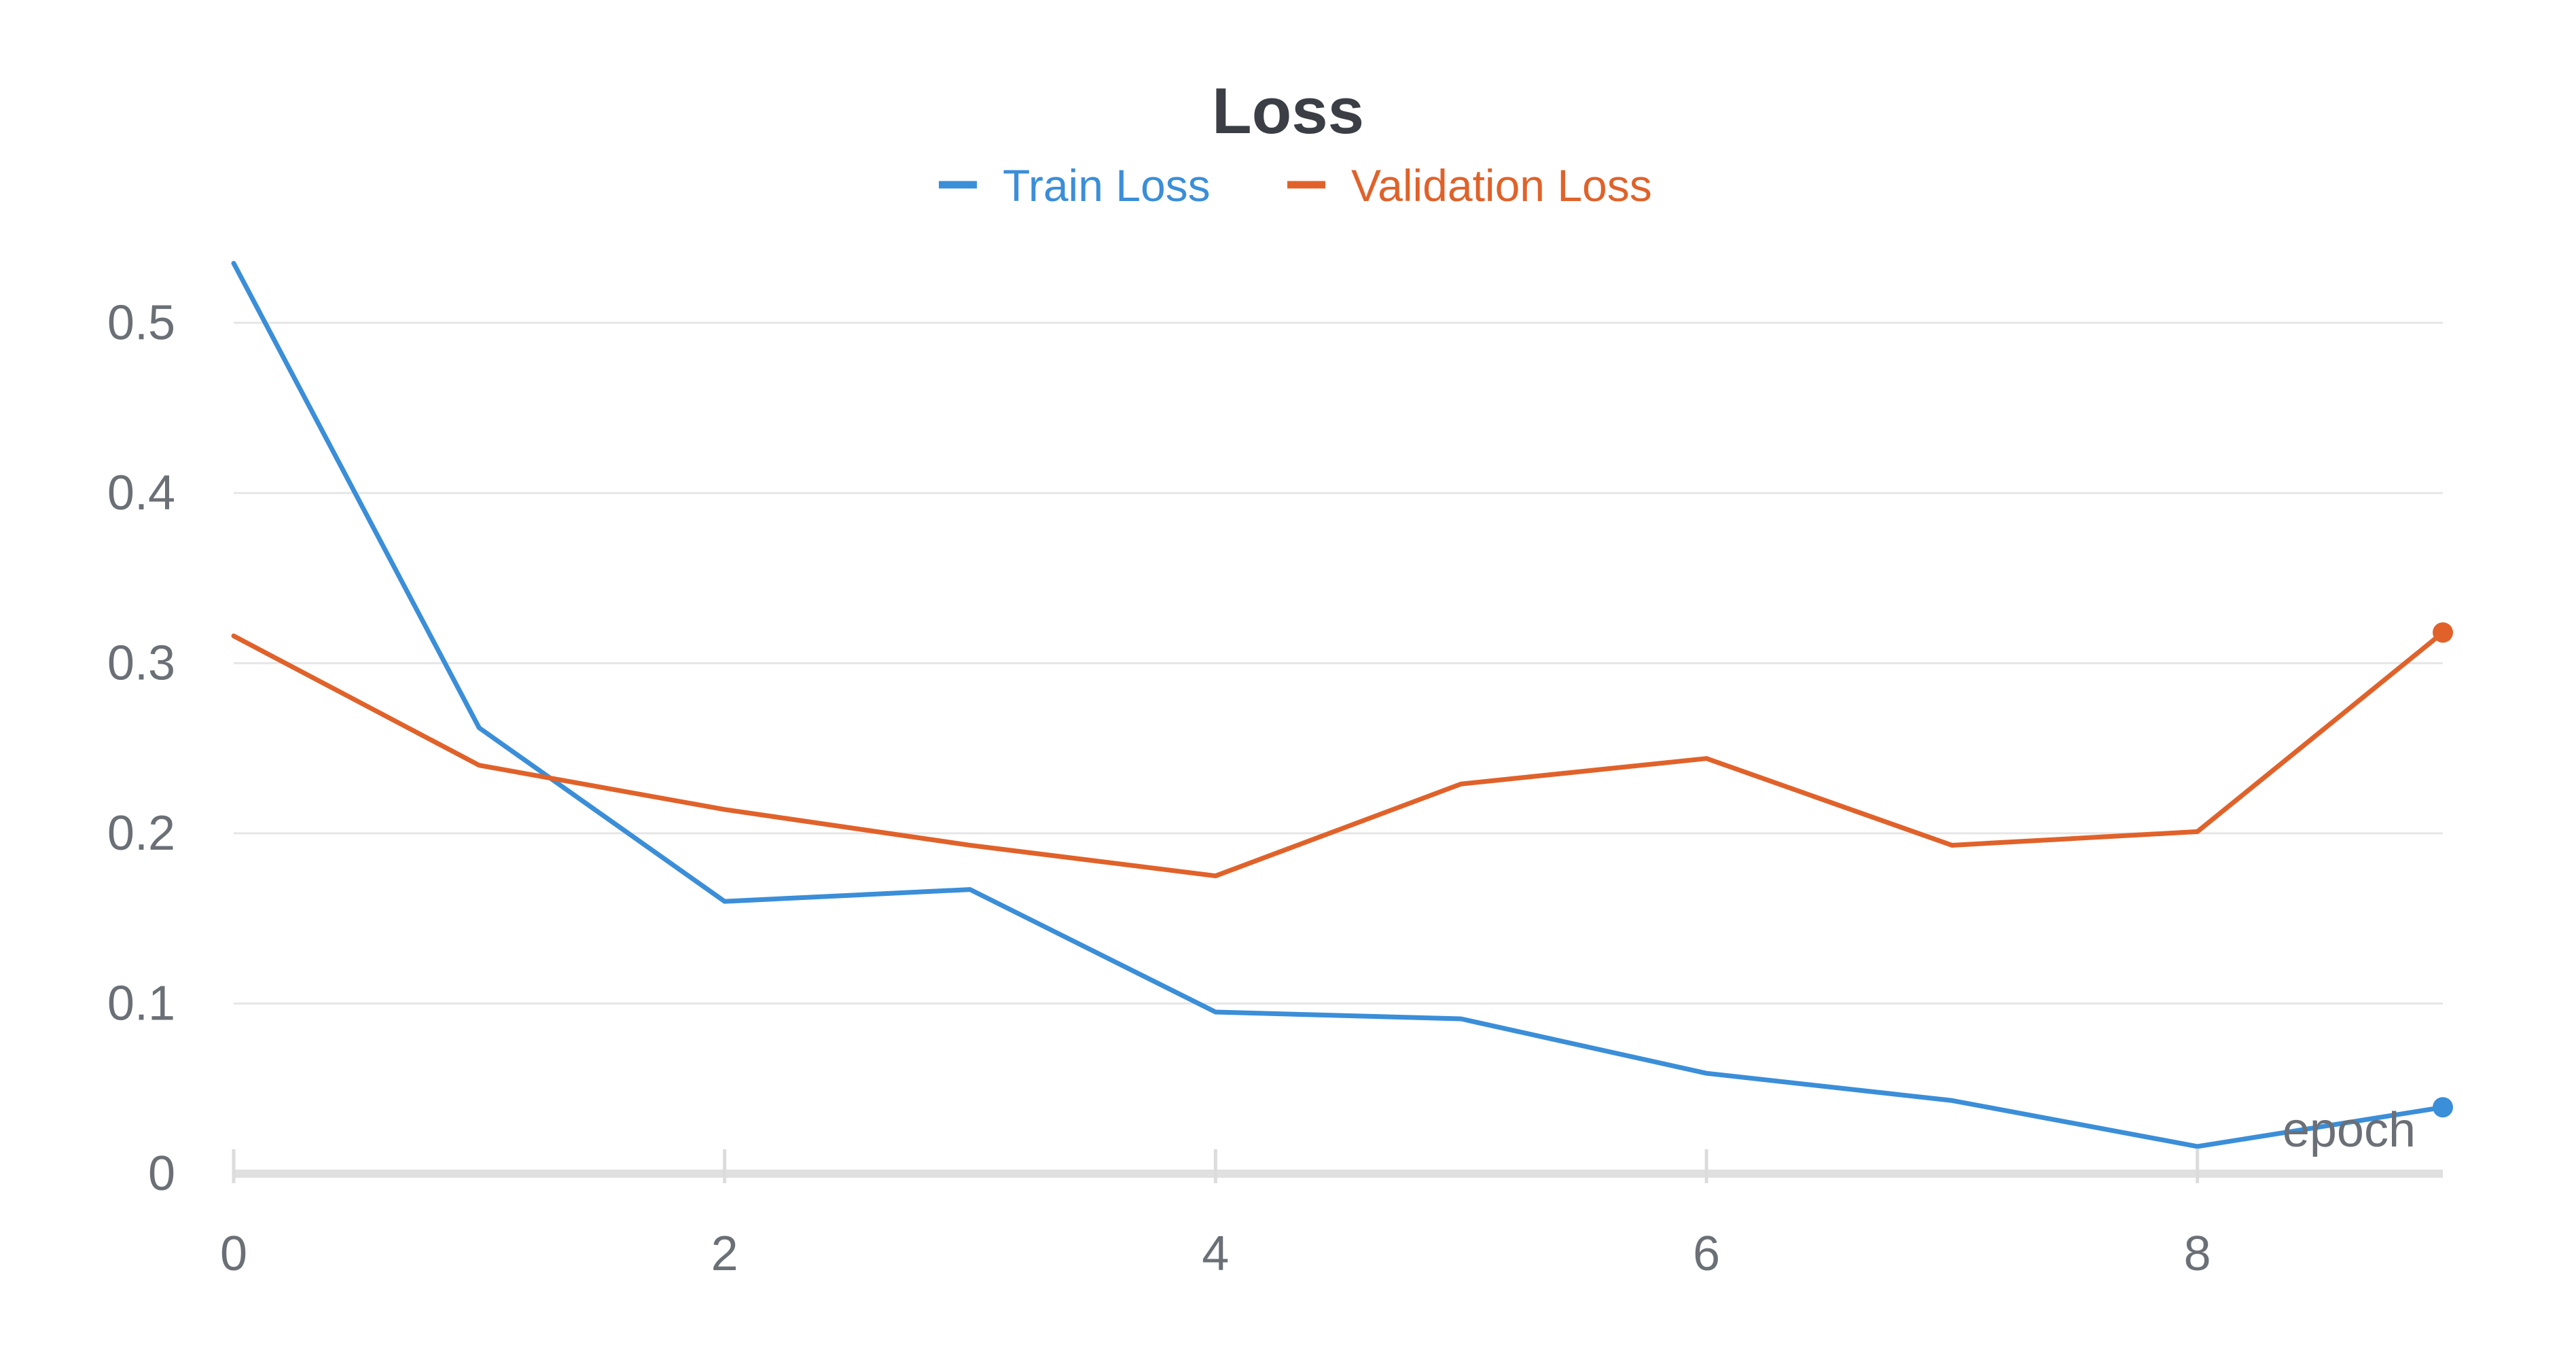 The width and height of the screenshot is (2576, 1353). What do you see at coordinates (1707, 1254) in the screenshot?
I see `x-tick-label: 6` at bounding box center [1707, 1254].